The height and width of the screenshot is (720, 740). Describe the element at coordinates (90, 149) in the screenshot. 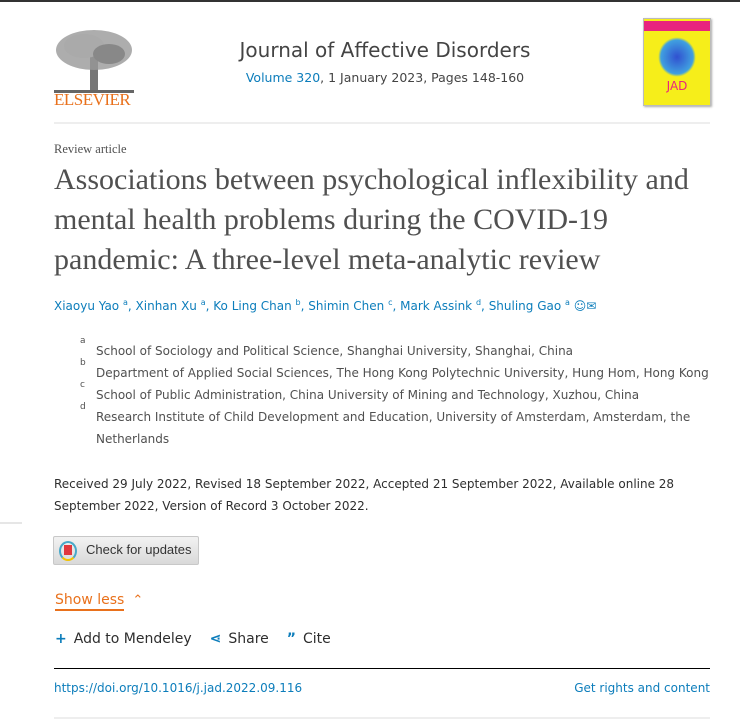

I see `article-type: Review article` at that location.